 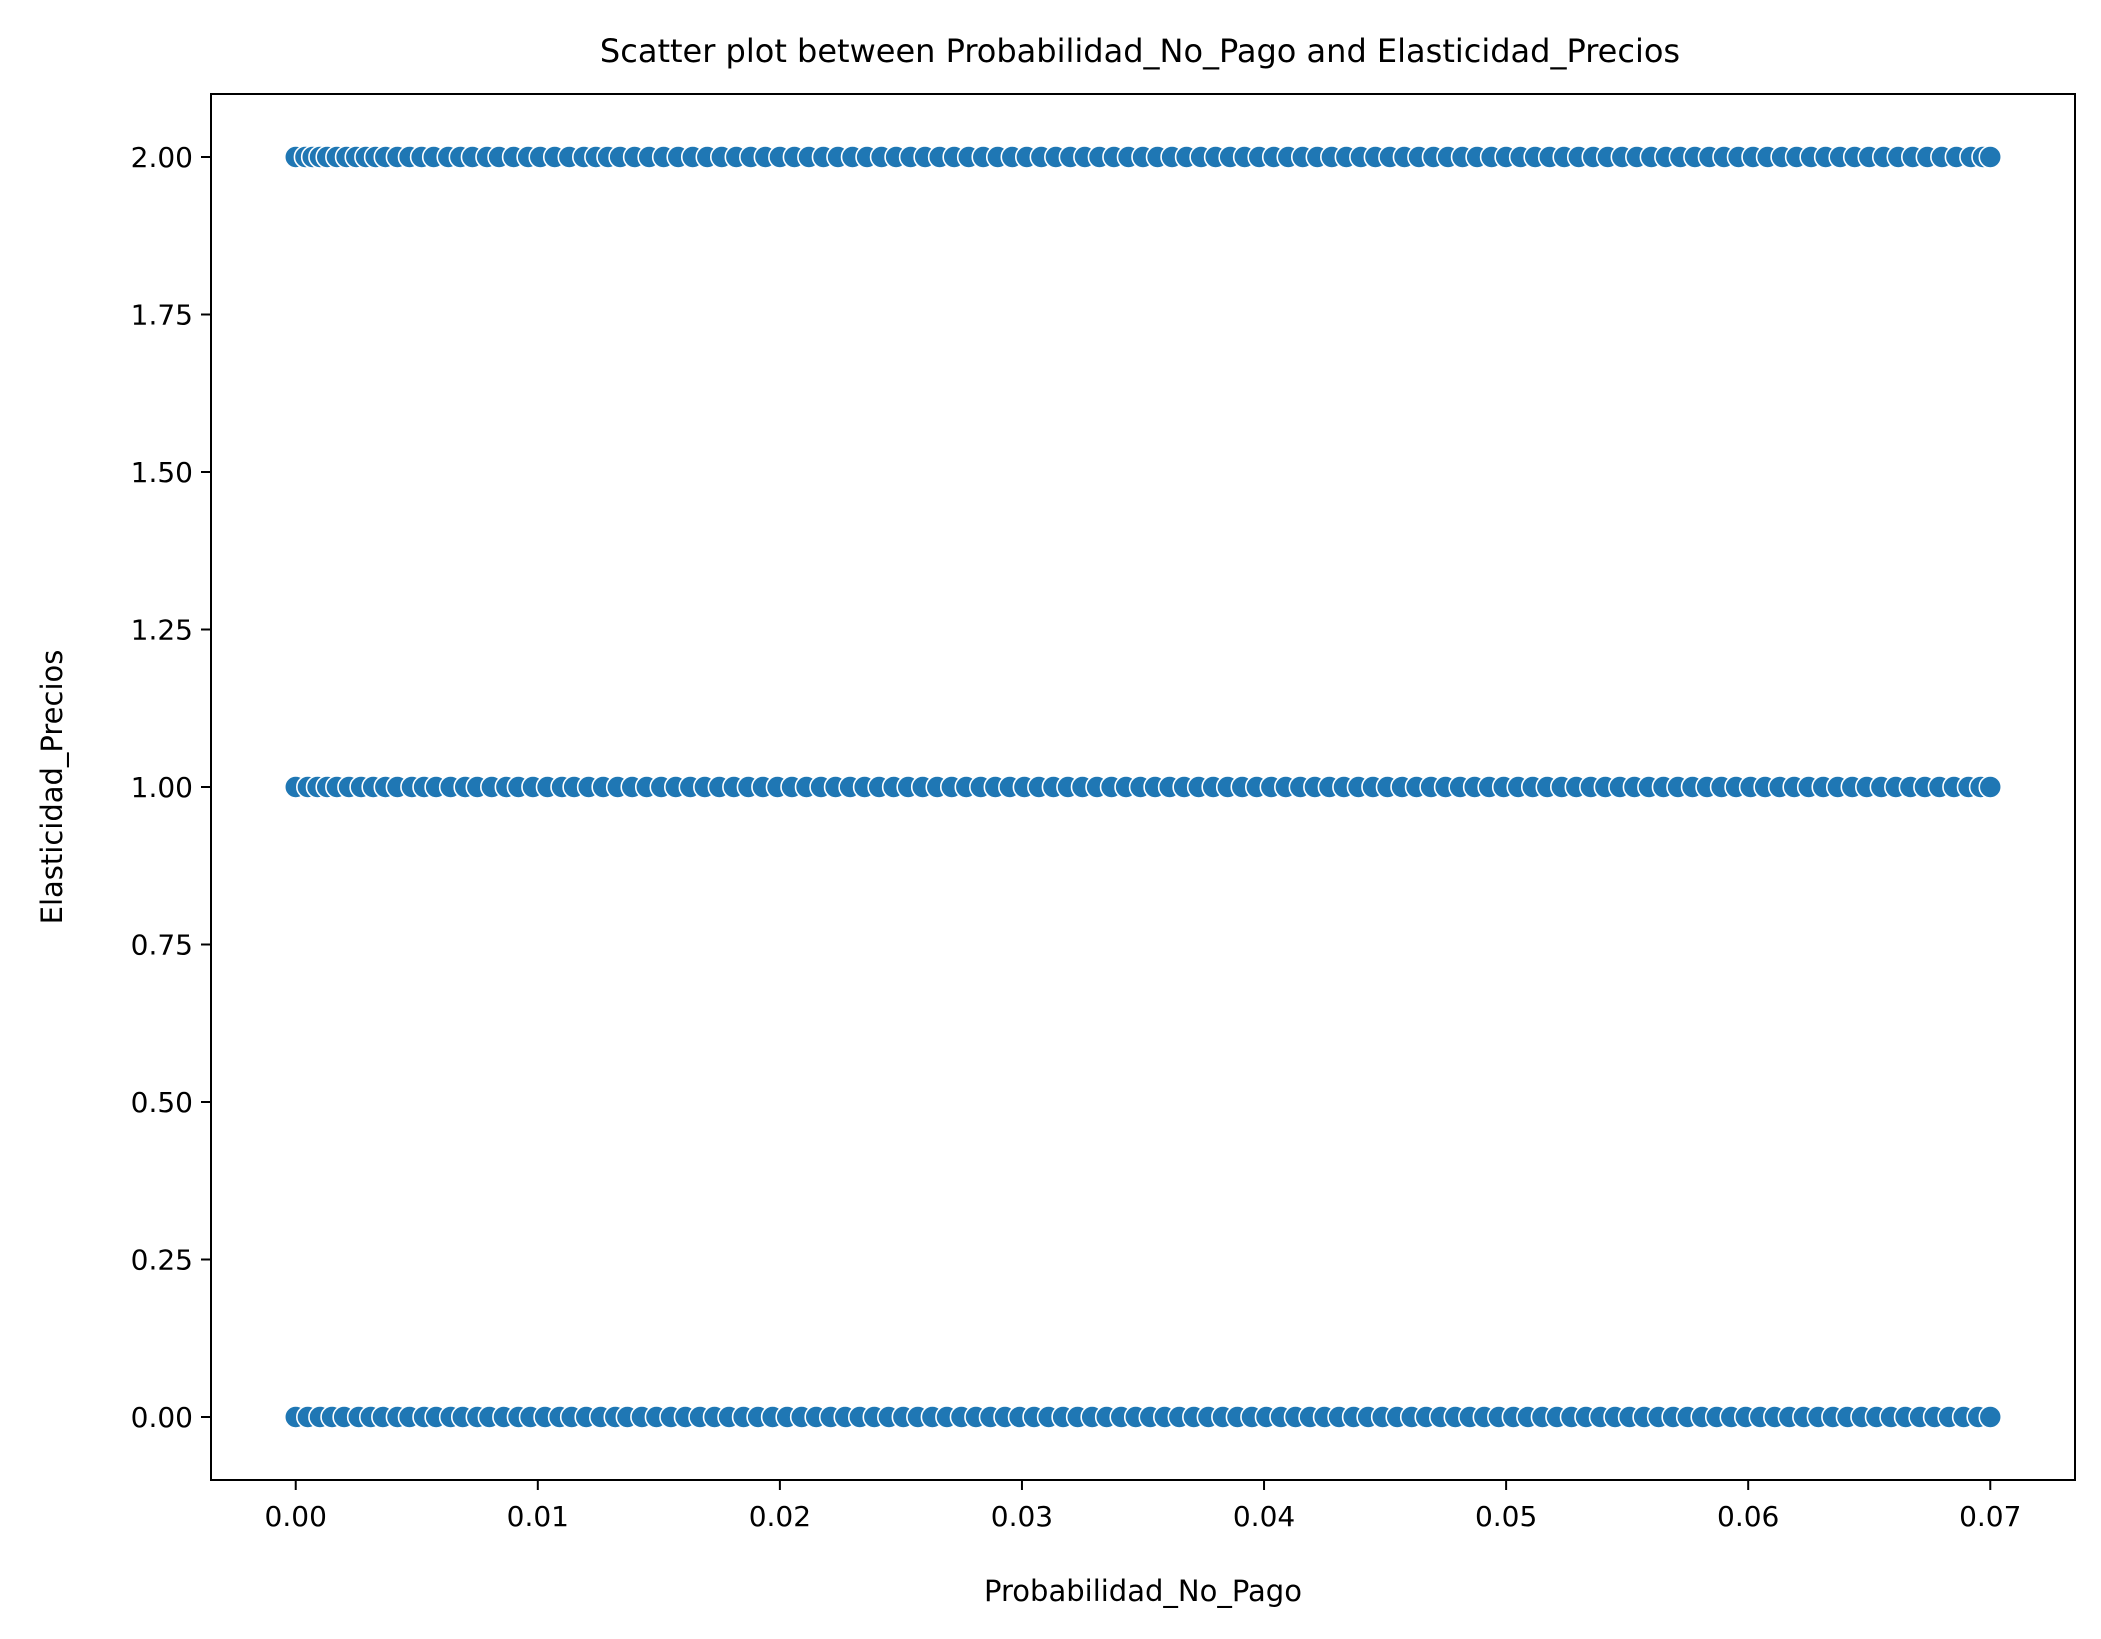 I want to click on x-tick-label: 0.05, so click(x=1506, y=1516).